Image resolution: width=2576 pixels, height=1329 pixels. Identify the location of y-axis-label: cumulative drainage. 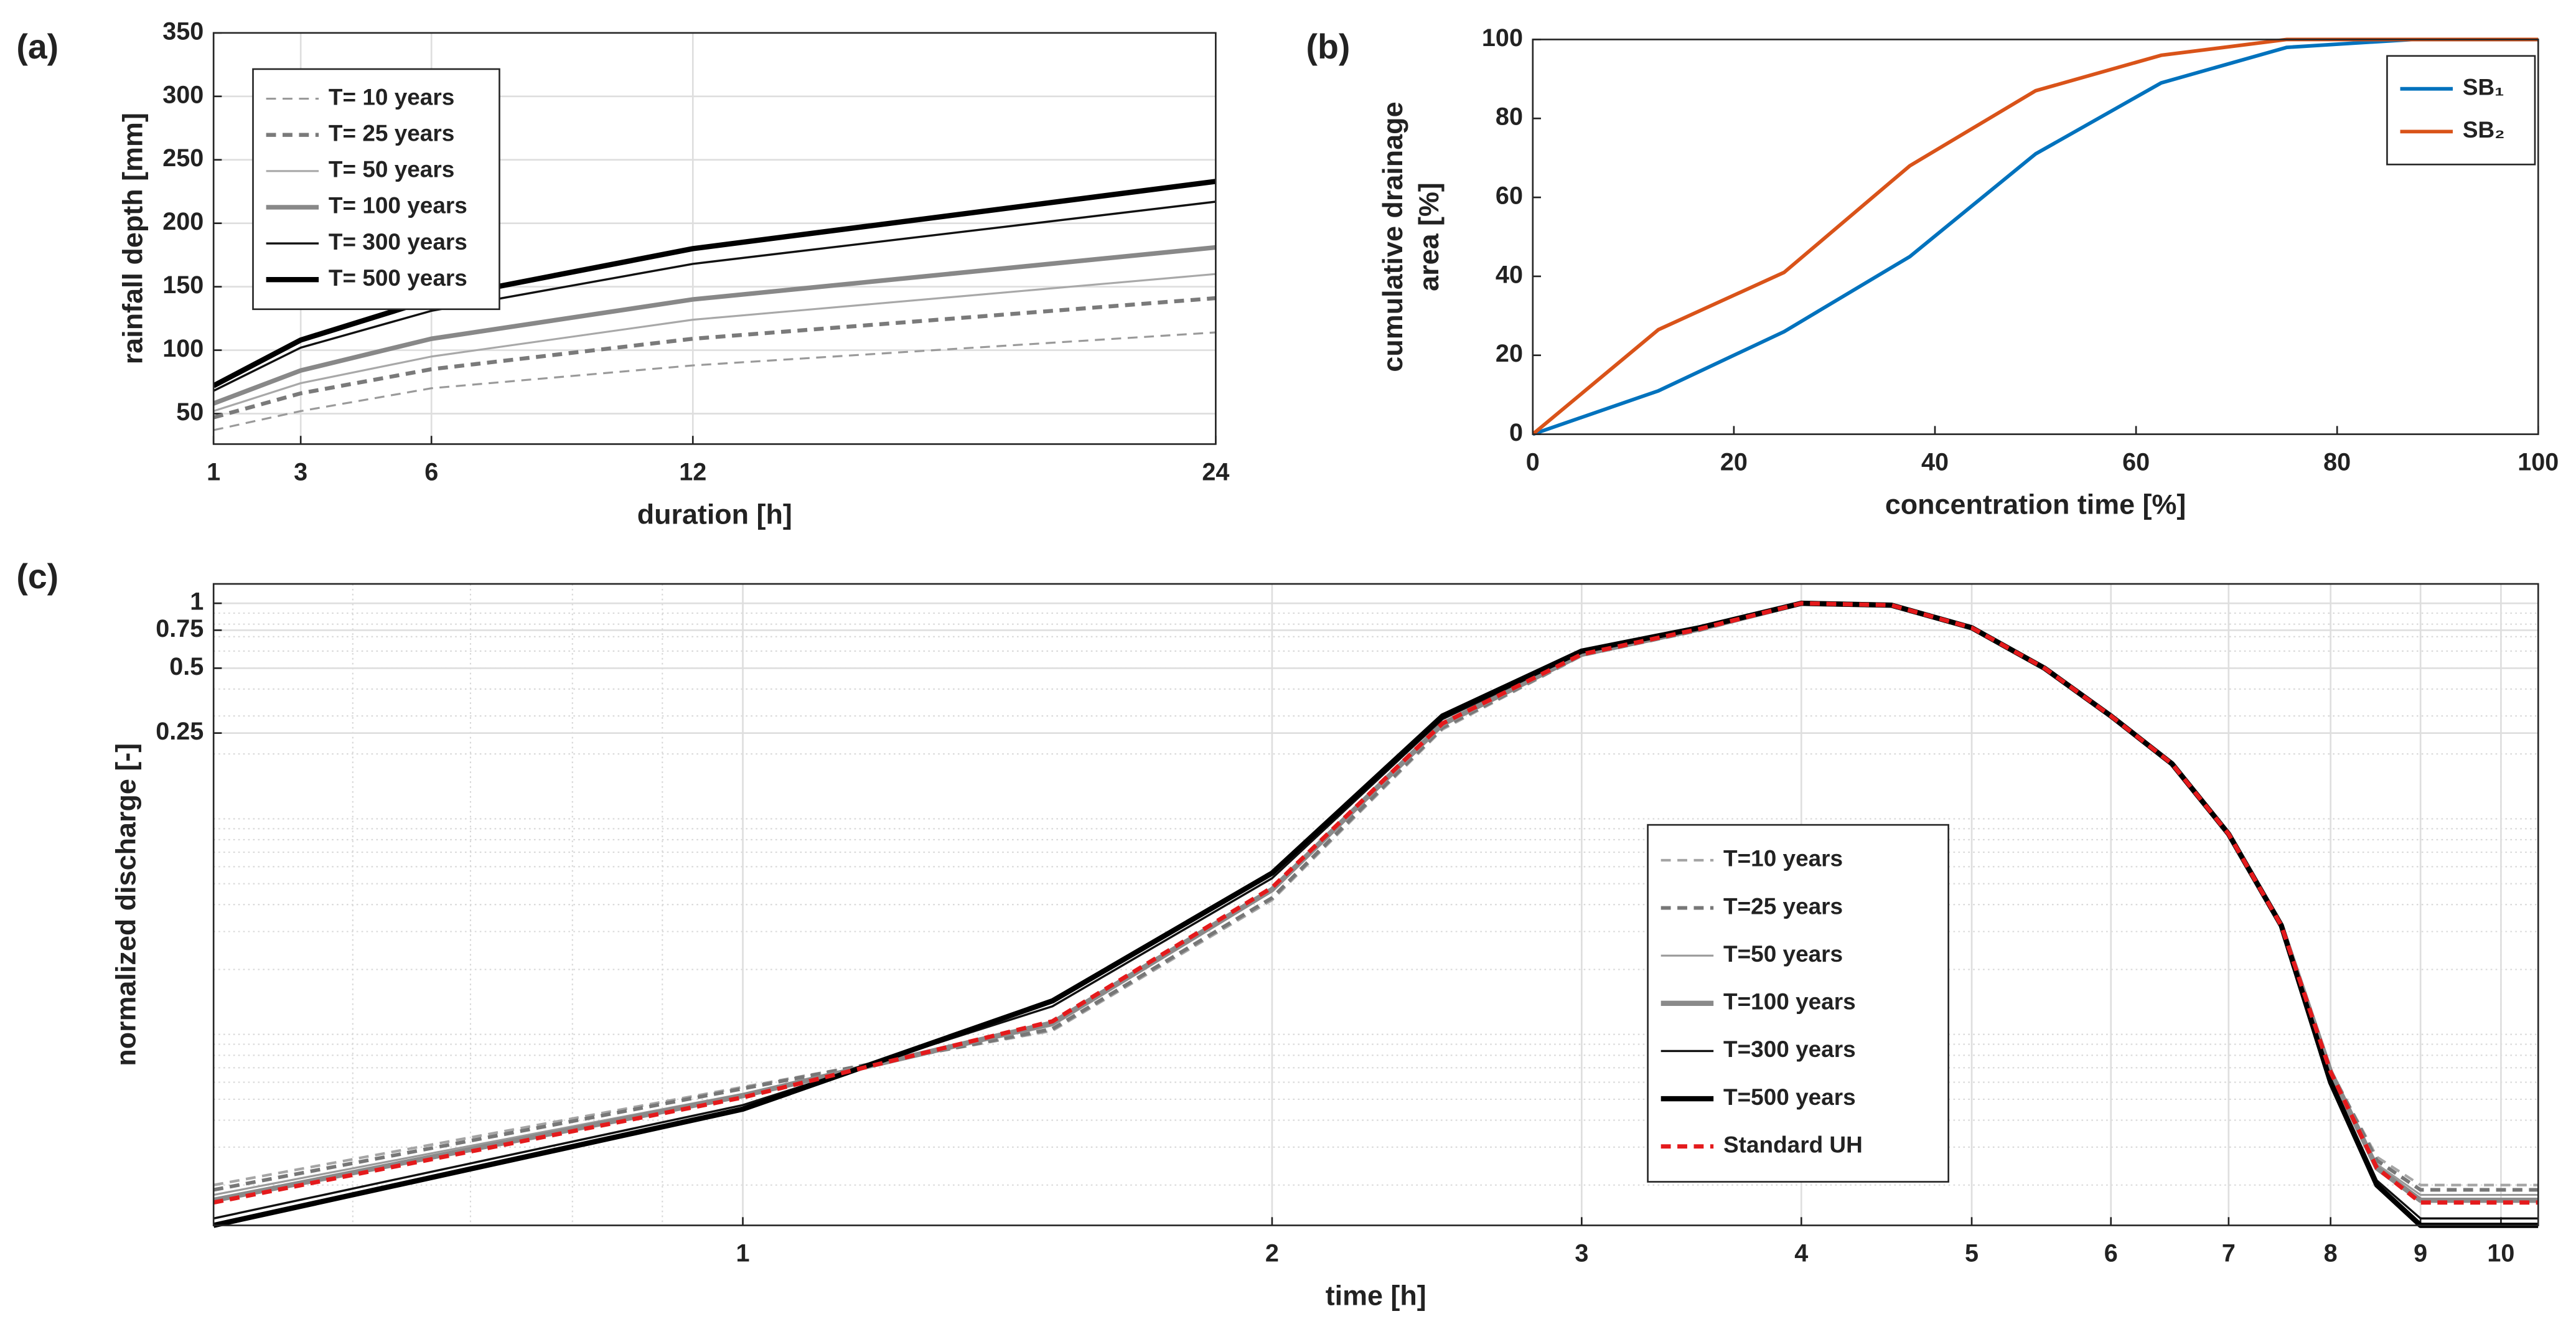
(1392, 236).